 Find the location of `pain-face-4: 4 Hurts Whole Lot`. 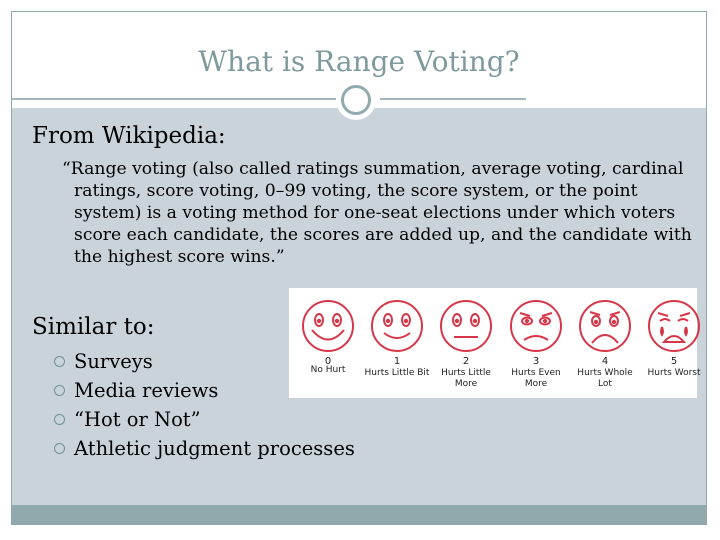

pain-face-4: 4 Hurts Whole Lot is located at coordinates (605, 347).